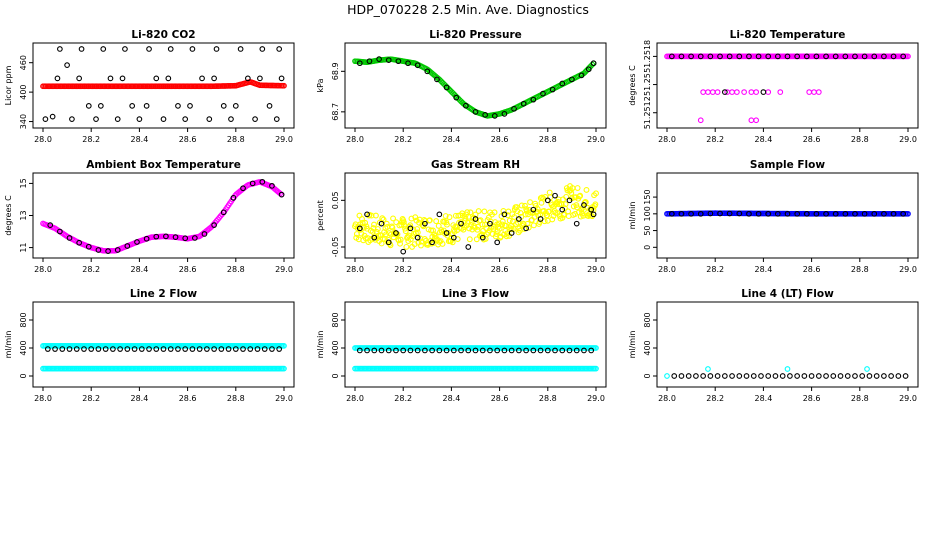 The image size is (936, 540). What do you see at coordinates (667, 269) in the screenshot?
I see `x-tick-label: 28.0` at bounding box center [667, 269].